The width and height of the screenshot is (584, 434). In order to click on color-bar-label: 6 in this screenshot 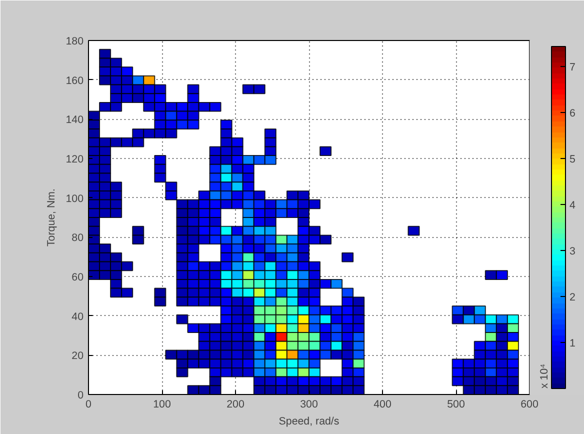, I will do `click(573, 114)`.